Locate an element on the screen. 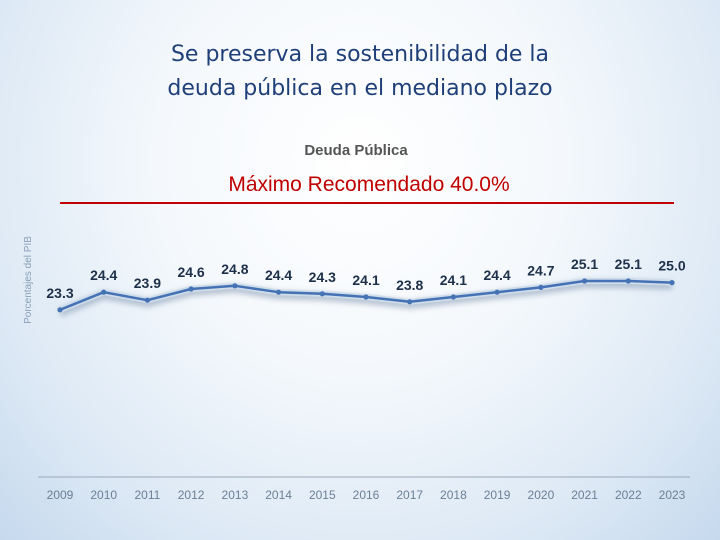 Image resolution: width=720 pixels, height=540 pixels. data-label-2010: 24.4 is located at coordinates (103, 275).